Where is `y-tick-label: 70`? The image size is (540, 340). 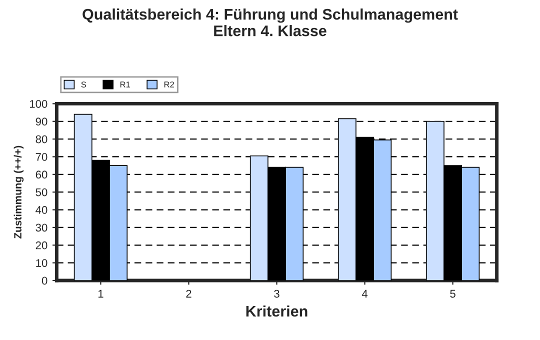 y-tick-label: 70 is located at coordinates (42, 157).